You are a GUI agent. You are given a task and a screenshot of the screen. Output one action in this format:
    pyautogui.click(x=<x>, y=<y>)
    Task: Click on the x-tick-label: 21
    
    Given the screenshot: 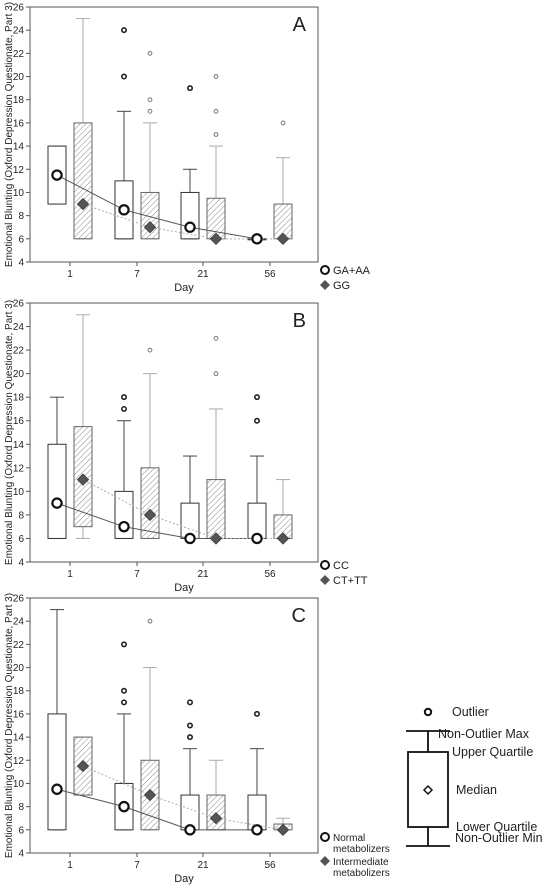 What is the action you would take?
    pyautogui.click(x=203, y=865)
    